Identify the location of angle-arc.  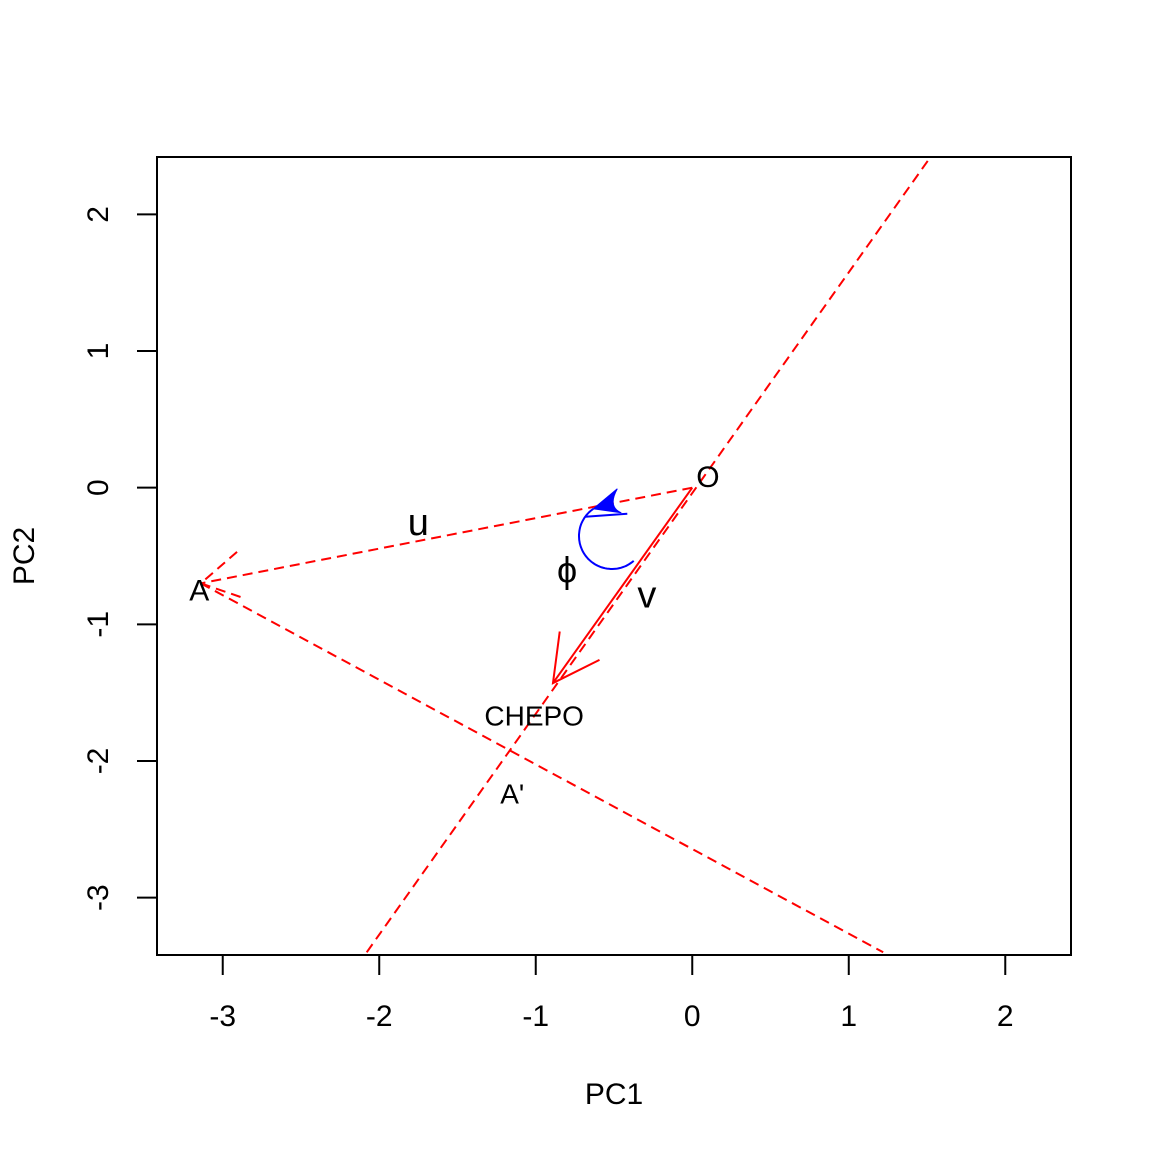
(606, 529).